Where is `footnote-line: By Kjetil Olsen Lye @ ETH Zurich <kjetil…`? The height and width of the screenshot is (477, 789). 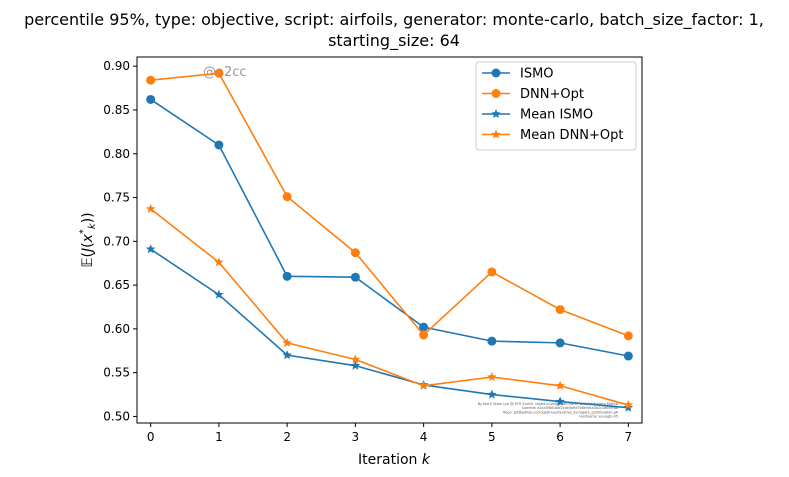 footnote-line: By Kjetil Olsen Lye @ ETH Zurich <kjetil… is located at coordinates (548, 404).